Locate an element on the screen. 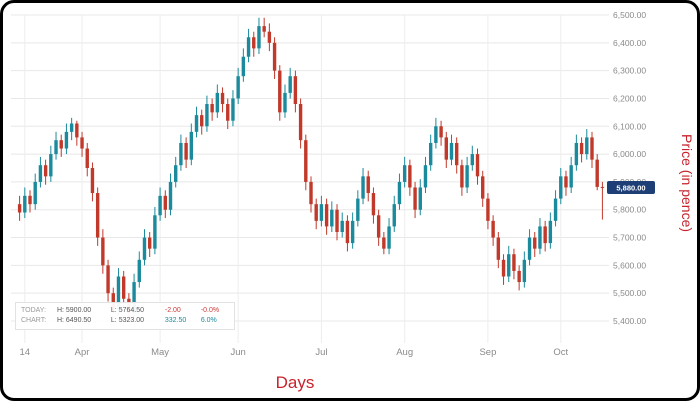  legend-today-high: H: 5900.00 is located at coordinates (74, 310).